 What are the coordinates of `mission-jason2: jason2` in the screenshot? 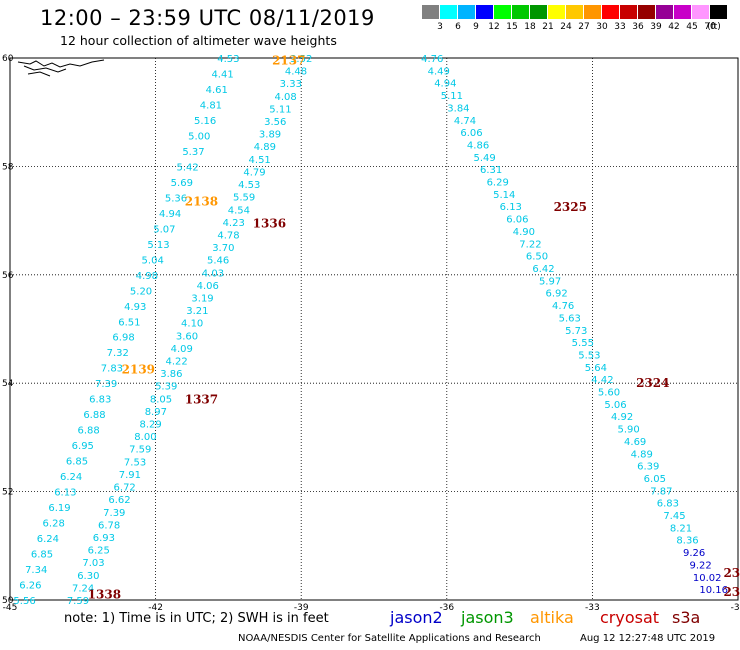 It's located at (416, 617).